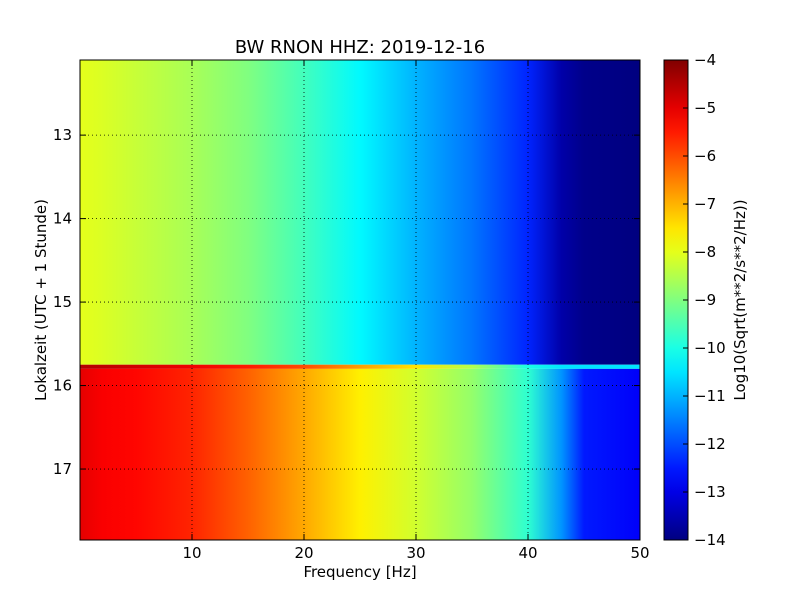 The height and width of the screenshot is (604, 800). What do you see at coordinates (360, 47) in the screenshot?
I see `chart-title: BW RNON HHZ: 2019-12-16` at bounding box center [360, 47].